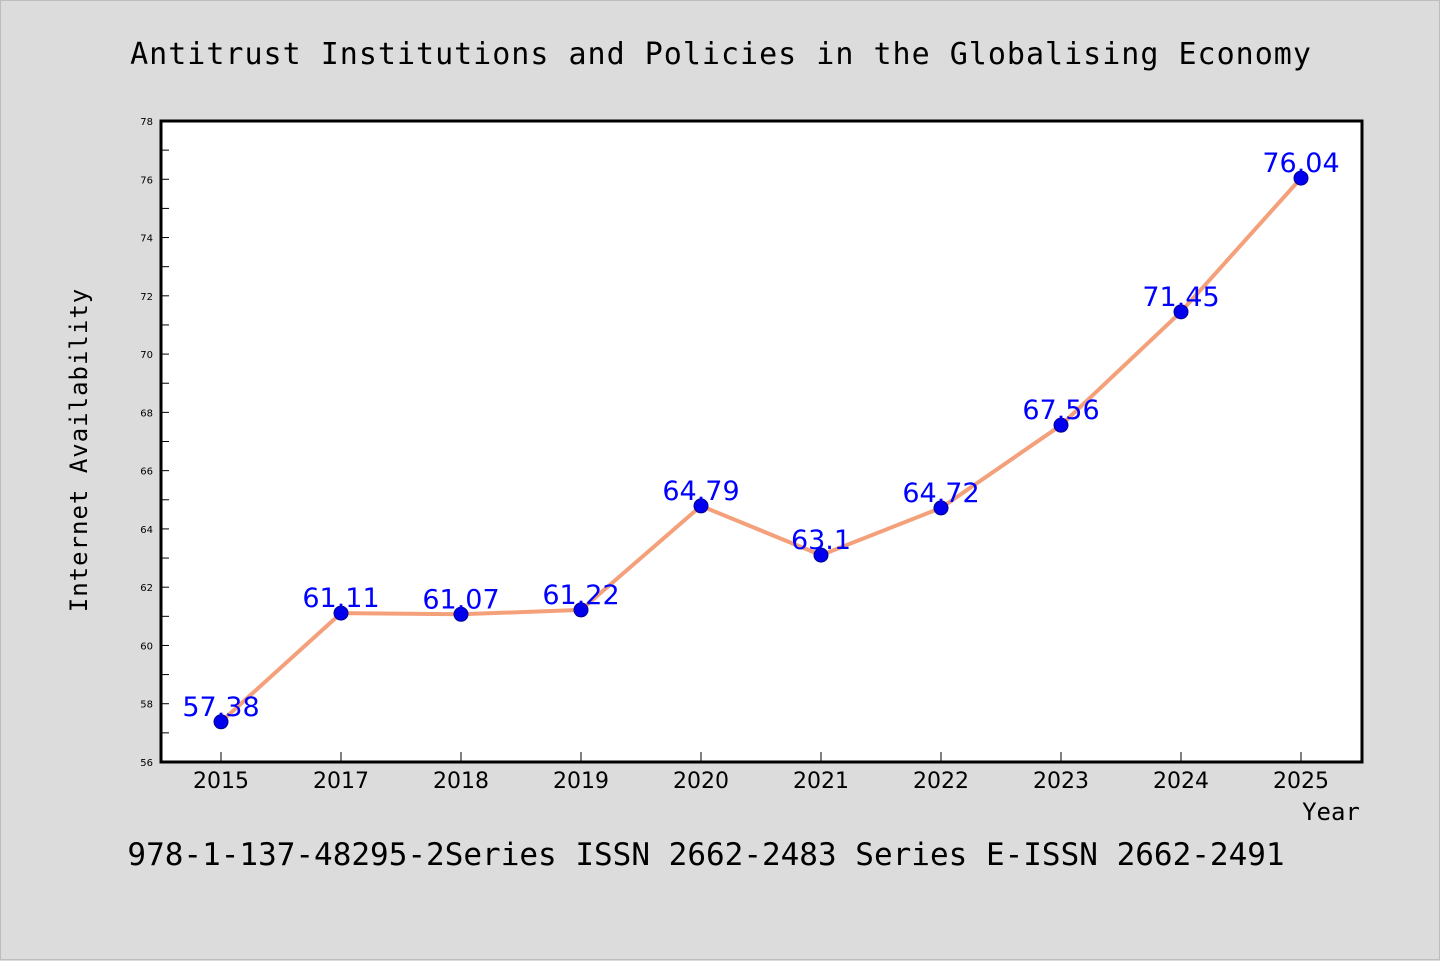 The image size is (1440, 961). I want to click on x-tick-label: 2015, so click(221, 781).